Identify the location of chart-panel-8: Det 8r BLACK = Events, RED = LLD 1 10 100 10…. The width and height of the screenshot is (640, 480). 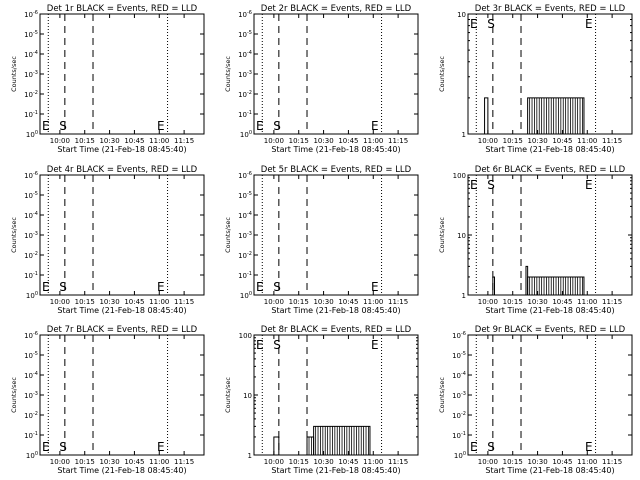
(321, 400).